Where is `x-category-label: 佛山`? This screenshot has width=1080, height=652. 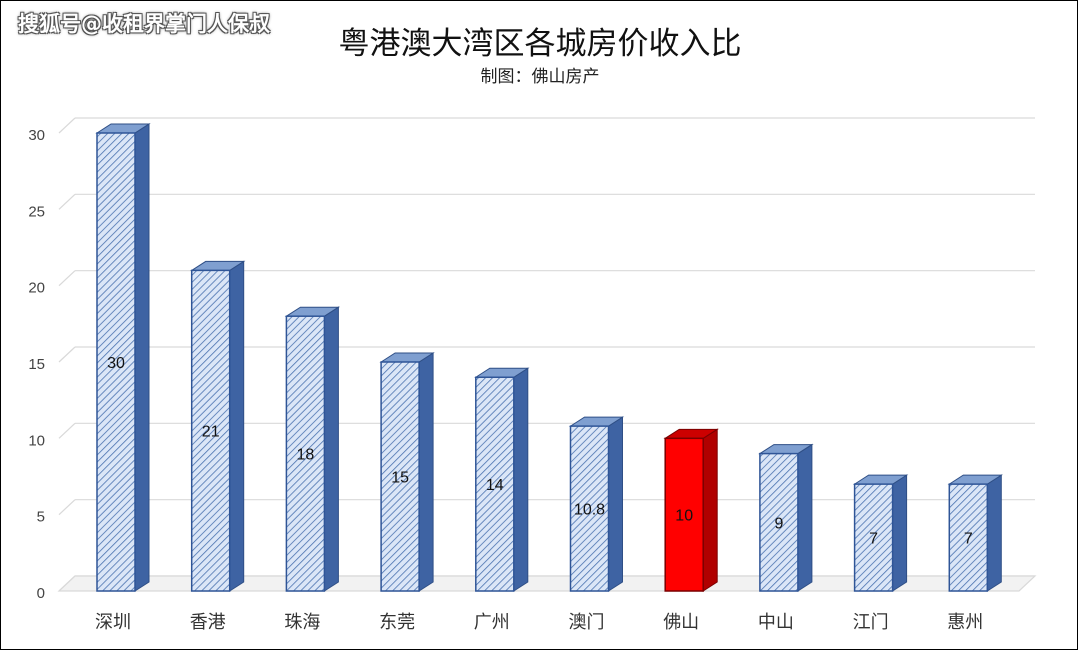
x-category-label: 佛山 is located at coordinates (681, 622).